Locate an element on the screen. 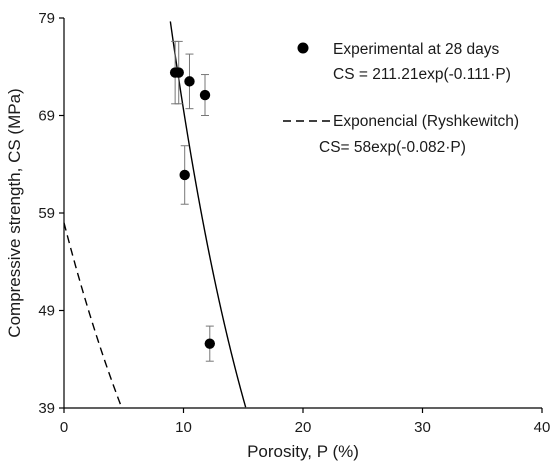 The height and width of the screenshot is (468, 550). experimental-fit-curve is located at coordinates (208, 214).